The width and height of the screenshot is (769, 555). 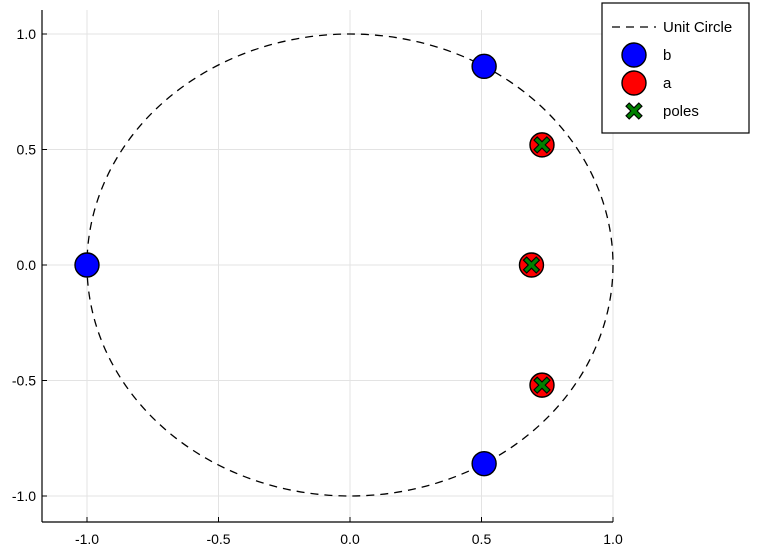 I want to click on legend-label-b: b, so click(x=667, y=55).